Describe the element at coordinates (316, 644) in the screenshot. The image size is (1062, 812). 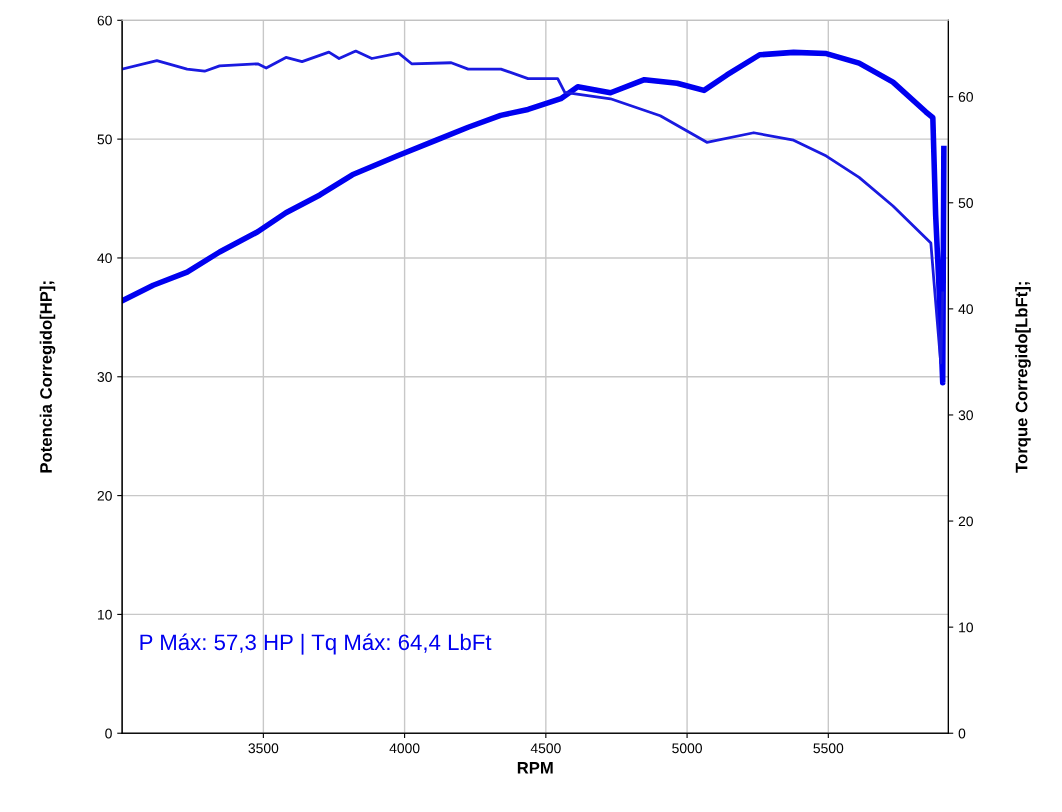
I see `annotation: P Máx: 57,3 HP | Tq Máx: 64,4 LbFt` at that location.